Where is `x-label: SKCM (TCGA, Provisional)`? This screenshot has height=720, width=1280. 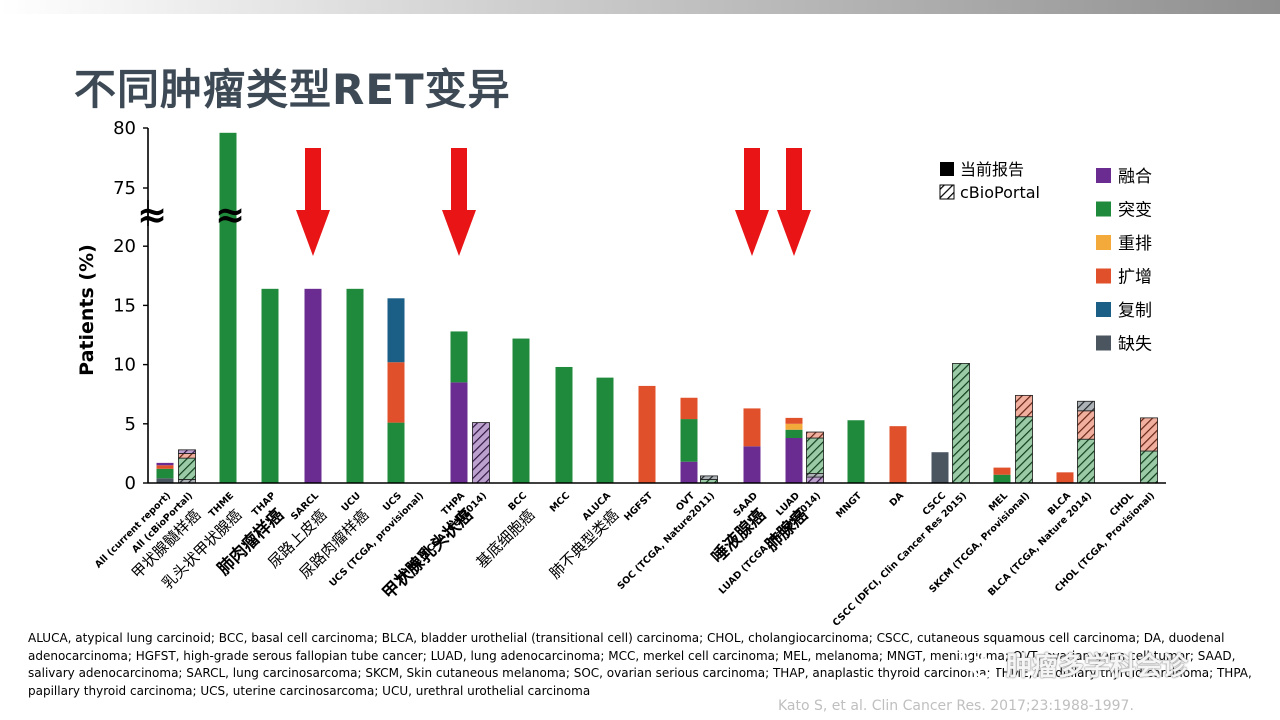
x-label: SKCM (TCGA, Provisional) is located at coordinates (979, 542).